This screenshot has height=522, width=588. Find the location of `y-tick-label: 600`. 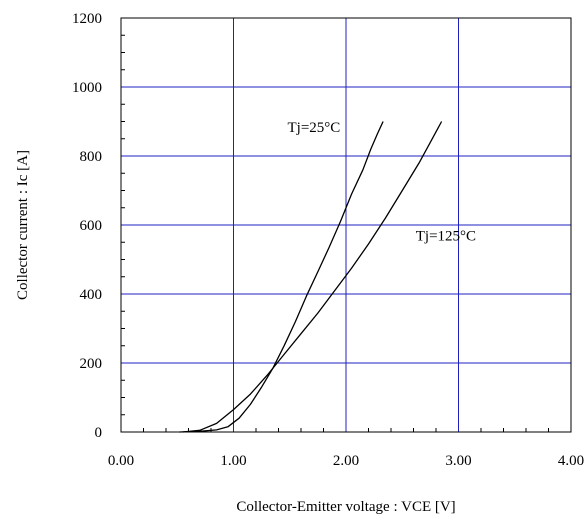

y-tick-label: 600 is located at coordinates (91, 226).